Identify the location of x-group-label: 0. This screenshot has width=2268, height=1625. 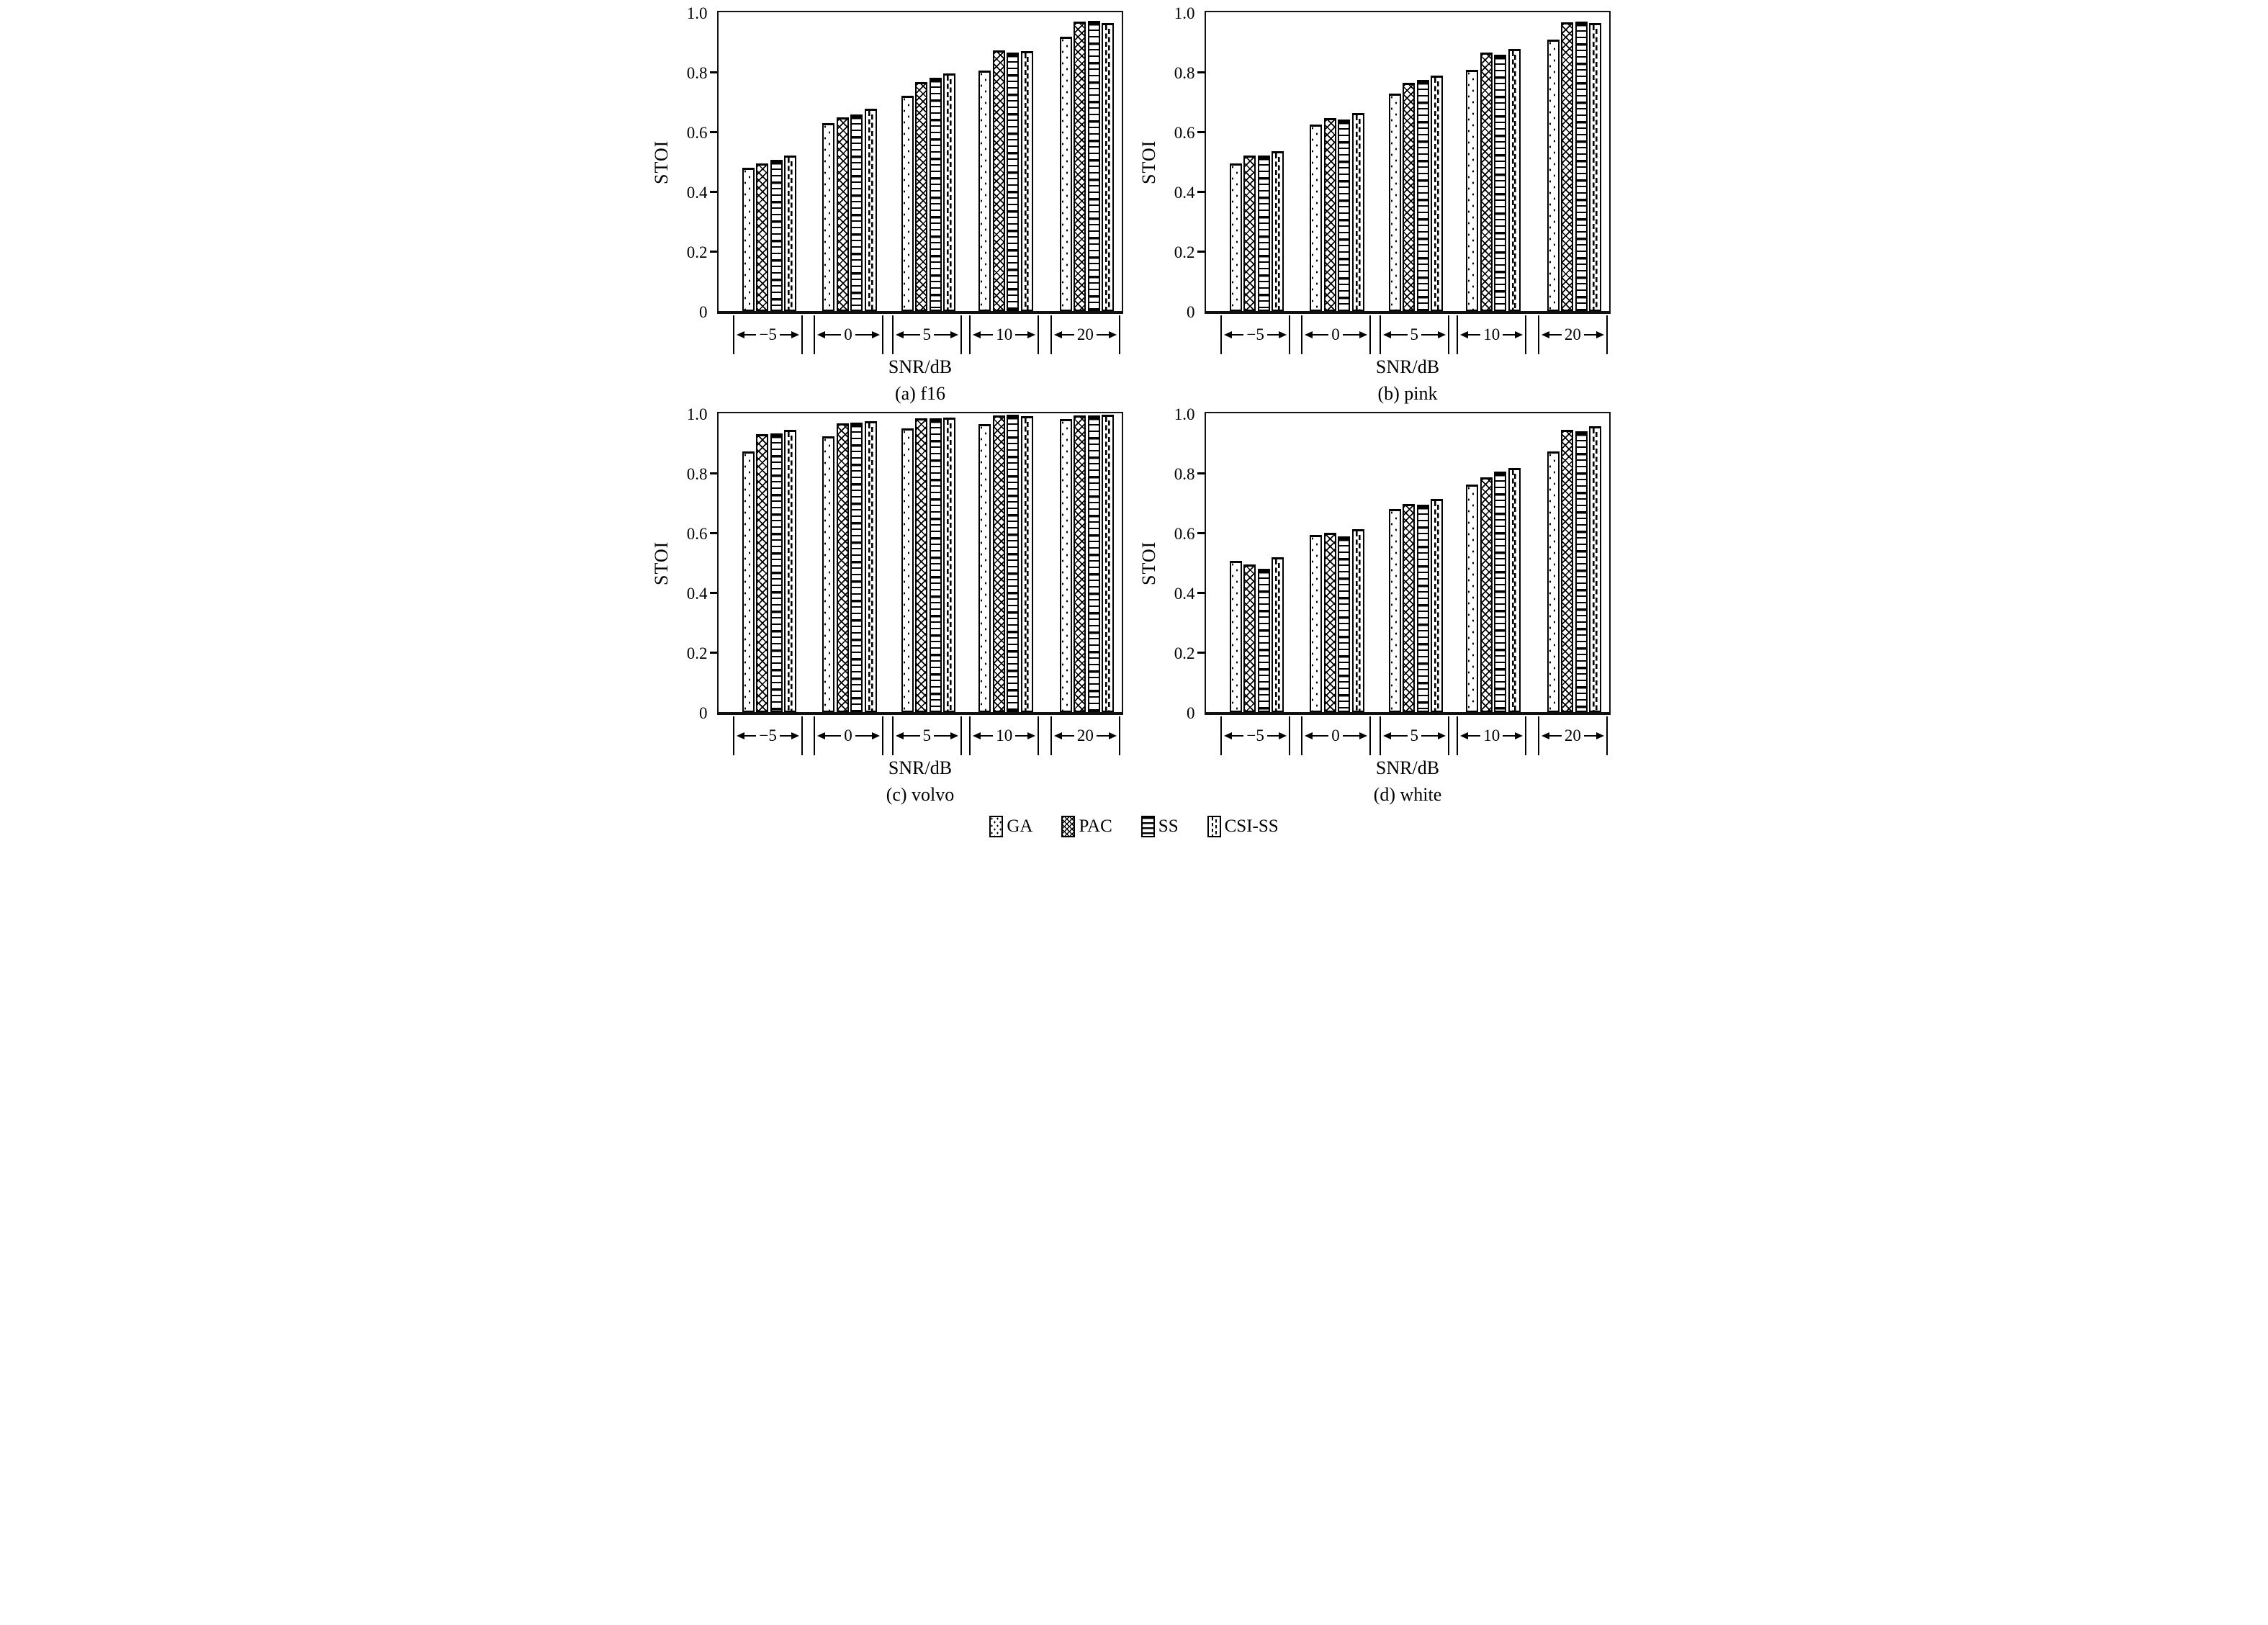
(848, 334).